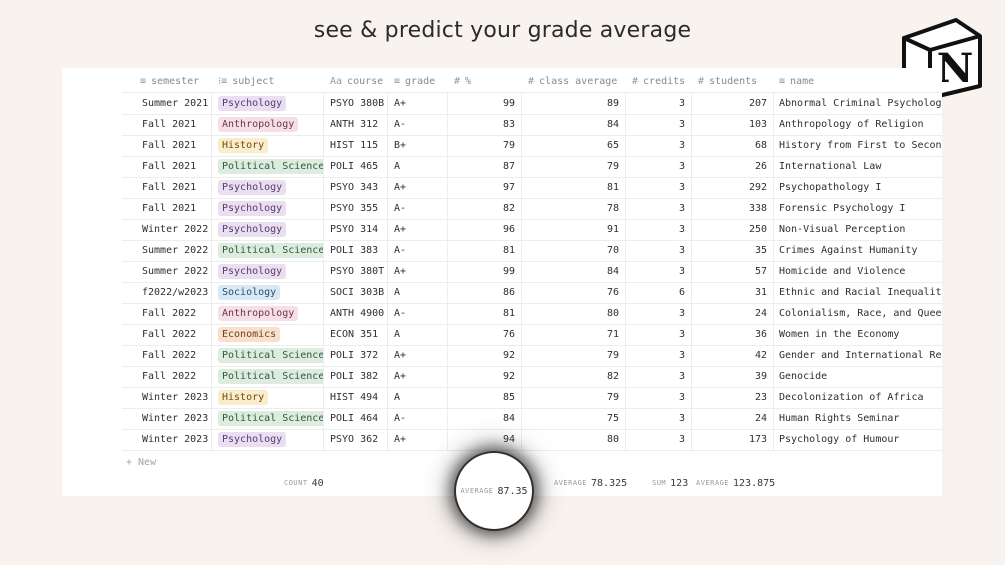 The width and height of the screenshot is (1005, 565). What do you see at coordinates (574, 292) in the screenshot?
I see `cell-class-average: 76` at bounding box center [574, 292].